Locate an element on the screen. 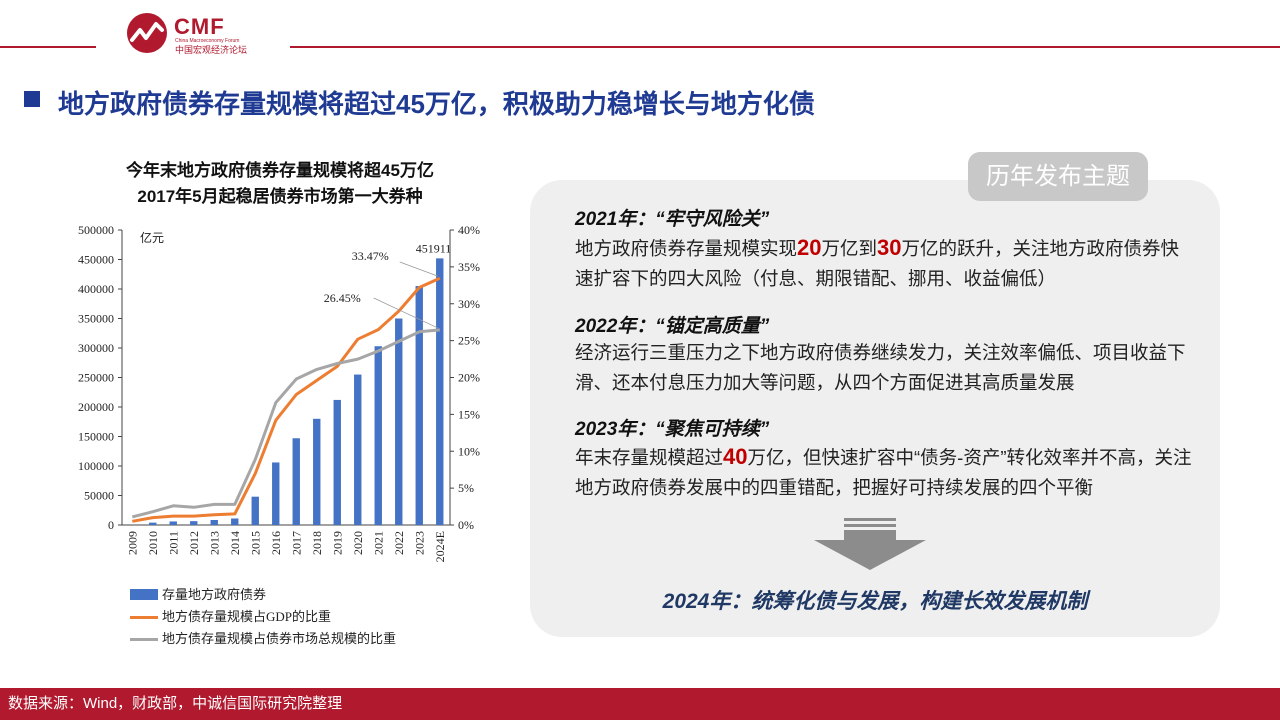 Image resolution: width=1280 pixels, height=720 pixels. chart-title-line-2: 2017年5月起稳居债券市场第一大券种 is located at coordinates (280, 196).